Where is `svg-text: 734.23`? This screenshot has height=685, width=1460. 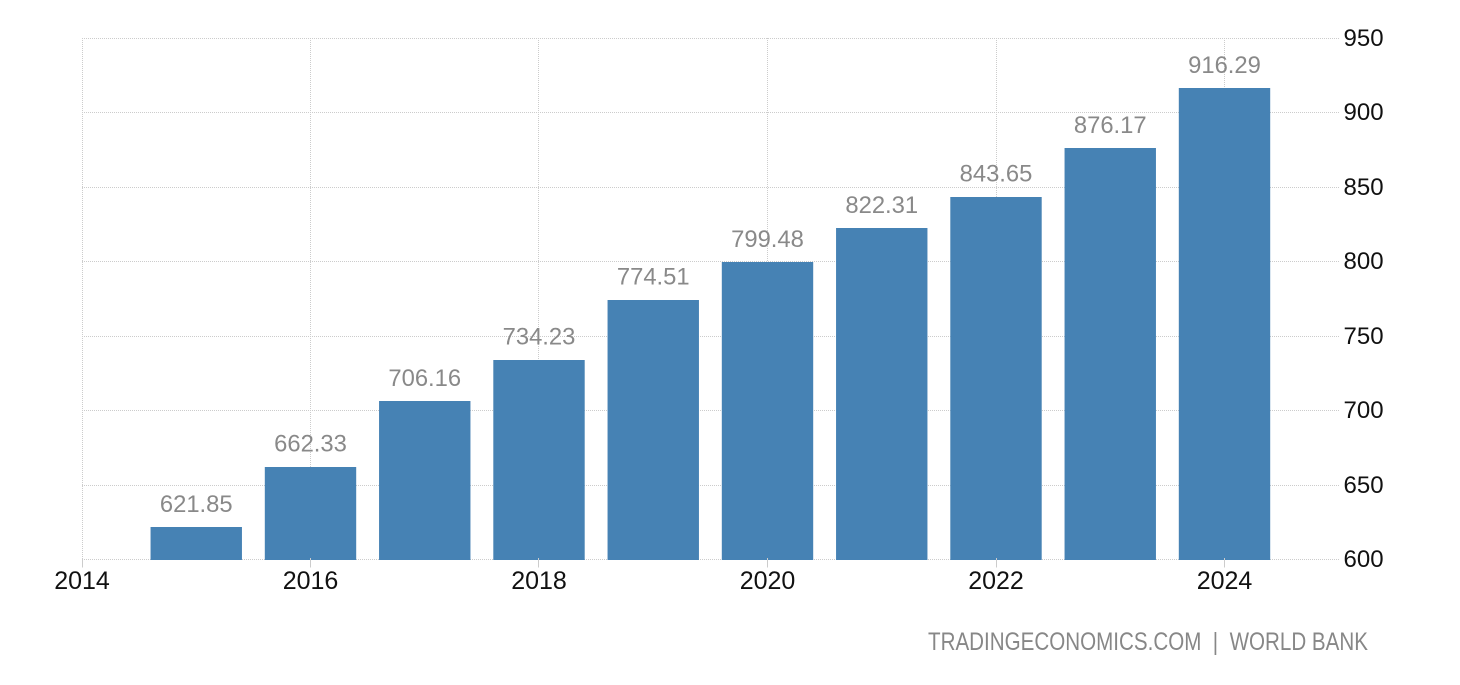
svg-text: 734.23 is located at coordinates (539, 336).